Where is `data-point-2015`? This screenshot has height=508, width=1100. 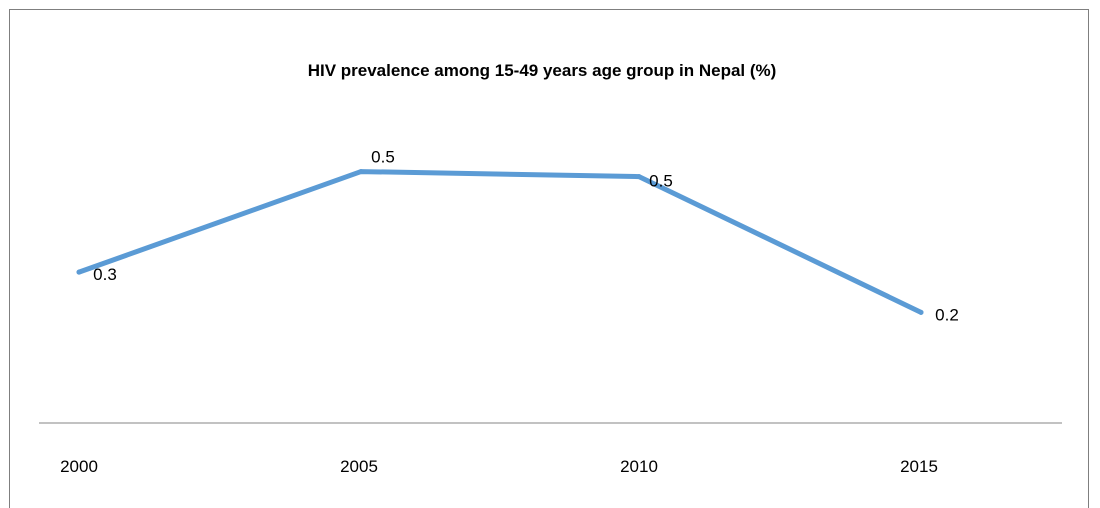 data-point-2015 is located at coordinates (921, 312).